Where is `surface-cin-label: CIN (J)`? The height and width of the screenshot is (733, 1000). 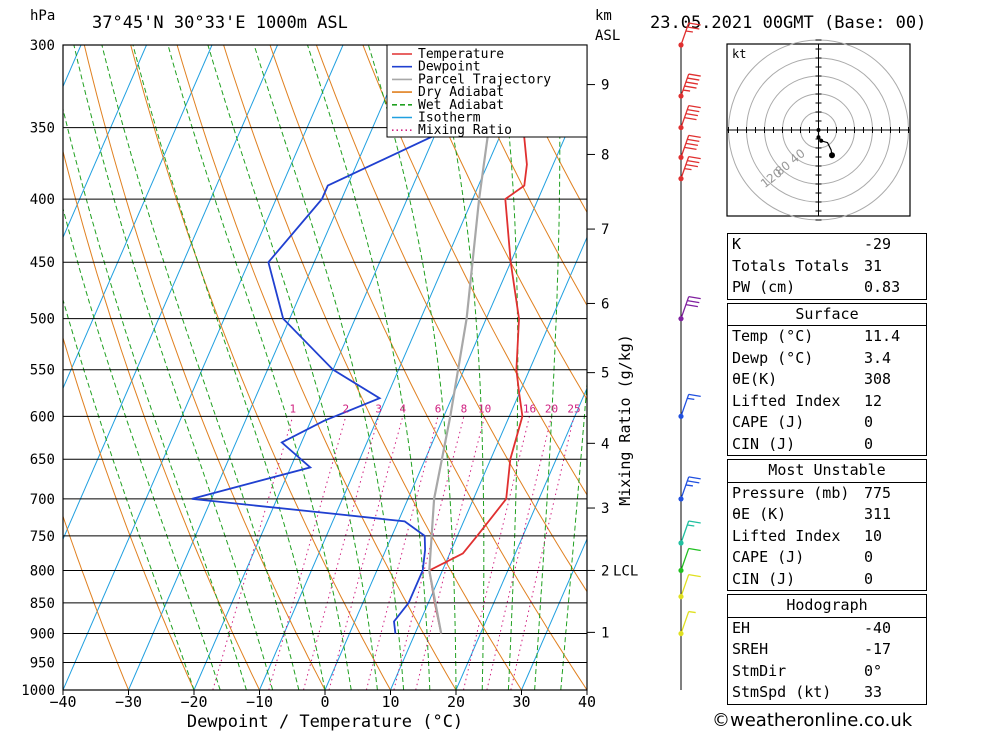
surface-cin-label: CIN (J) is located at coordinates (764, 443).